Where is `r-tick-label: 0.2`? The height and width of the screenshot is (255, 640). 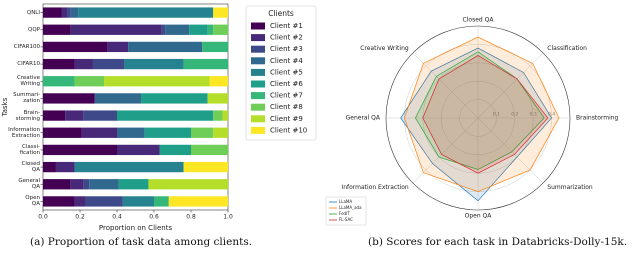 r-tick-label: 0.2 is located at coordinates (514, 115).